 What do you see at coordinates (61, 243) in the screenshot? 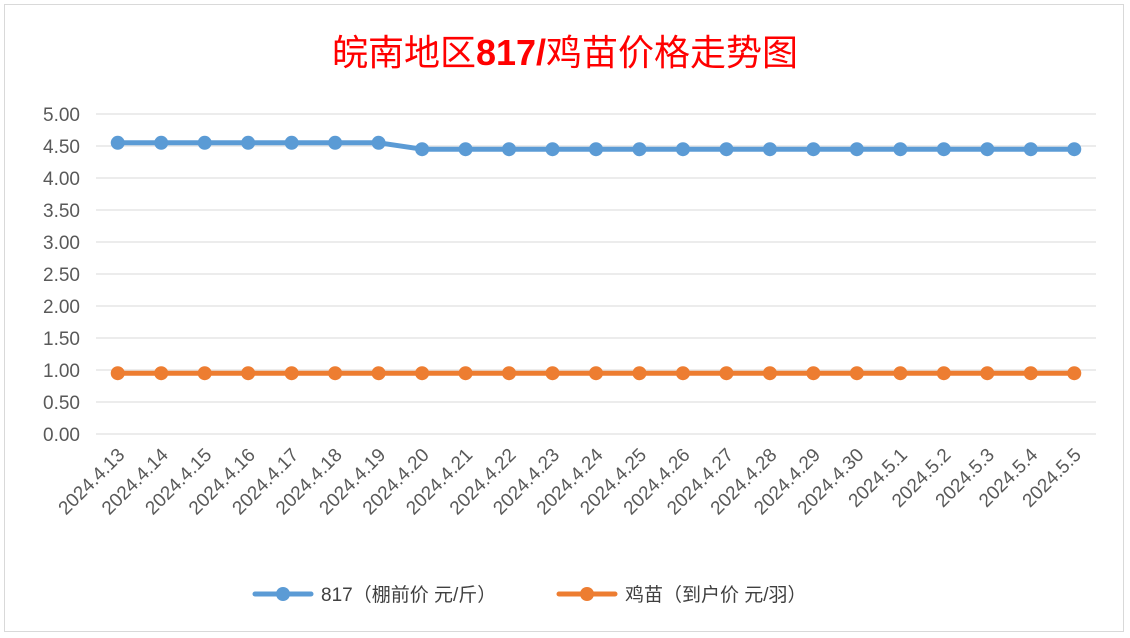
I see `y-tick-label: 3.00` at bounding box center [61, 243].